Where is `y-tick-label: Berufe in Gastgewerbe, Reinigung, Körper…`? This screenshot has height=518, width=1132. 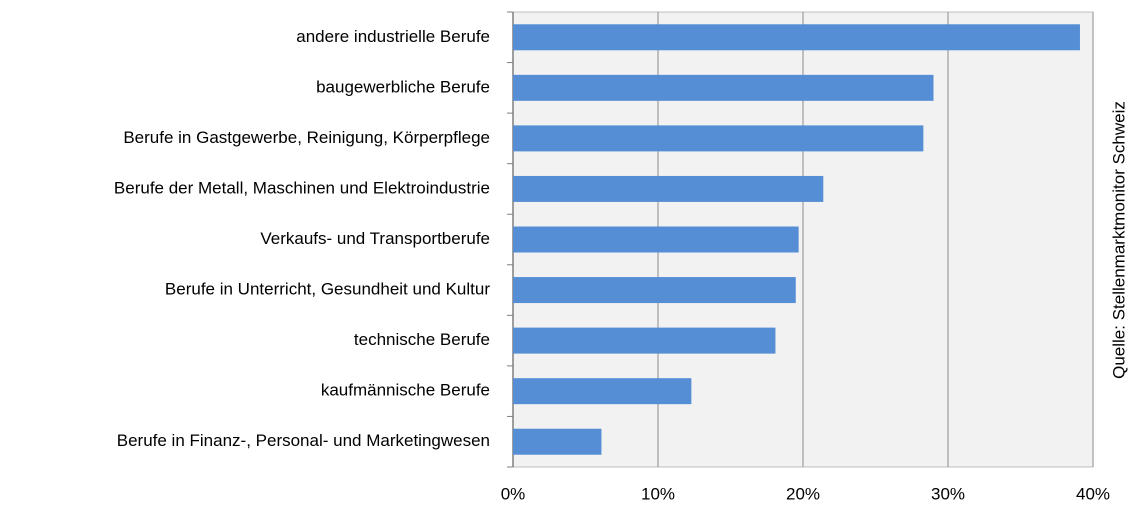 y-tick-label: Berufe in Gastgewerbe, Reinigung, Körper… is located at coordinates (306, 137).